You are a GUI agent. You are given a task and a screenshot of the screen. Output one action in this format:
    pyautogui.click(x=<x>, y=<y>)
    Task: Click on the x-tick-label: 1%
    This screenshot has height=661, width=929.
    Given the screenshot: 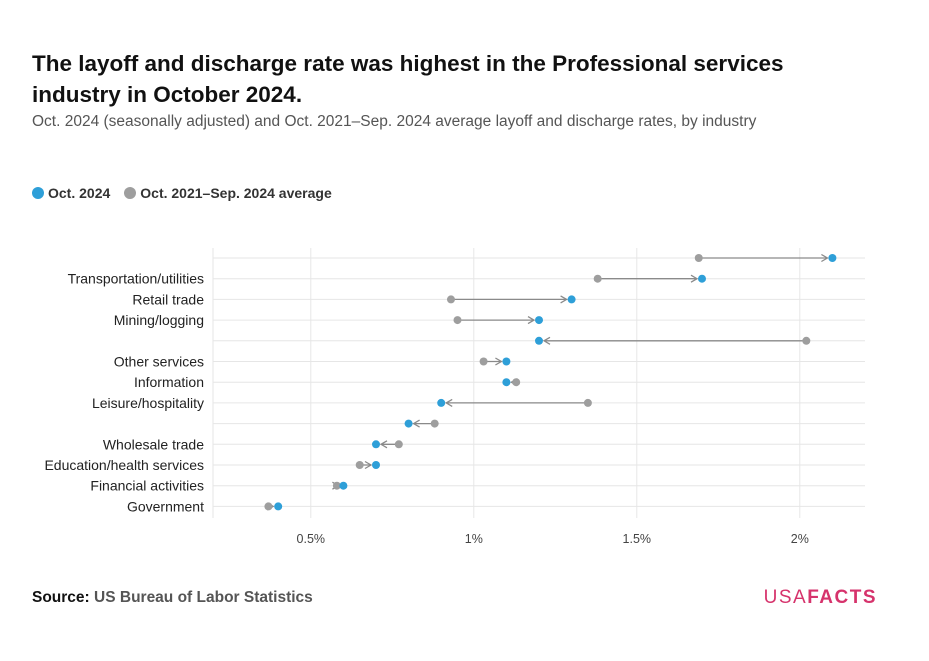 What is the action you would take?
    pyautogui.click(x=474, y=539)
    